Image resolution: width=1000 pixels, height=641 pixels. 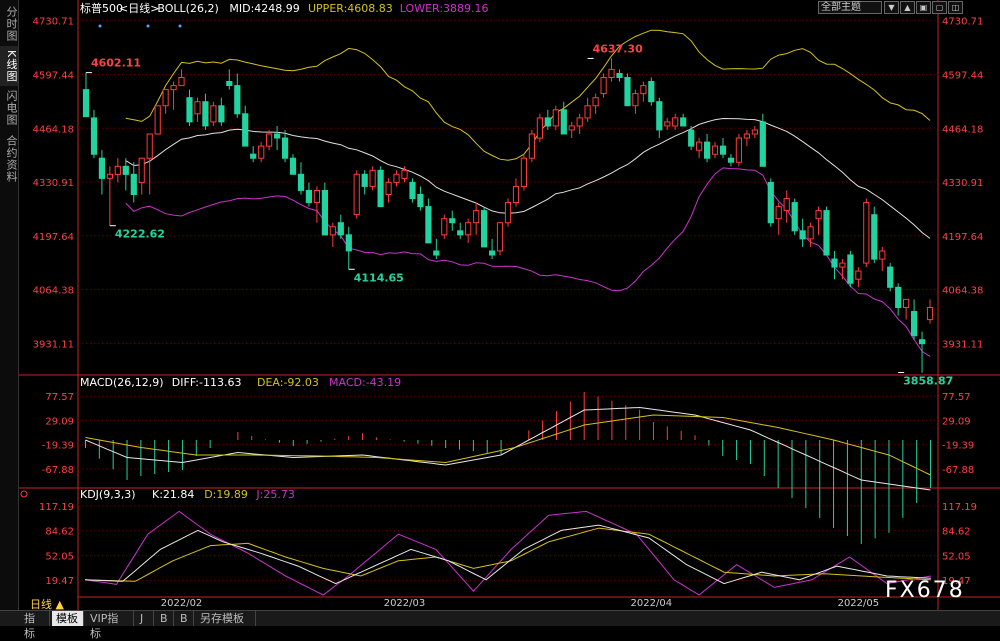 I want to click on bottom-tab-template: 模板, so click(x=68, y=618).